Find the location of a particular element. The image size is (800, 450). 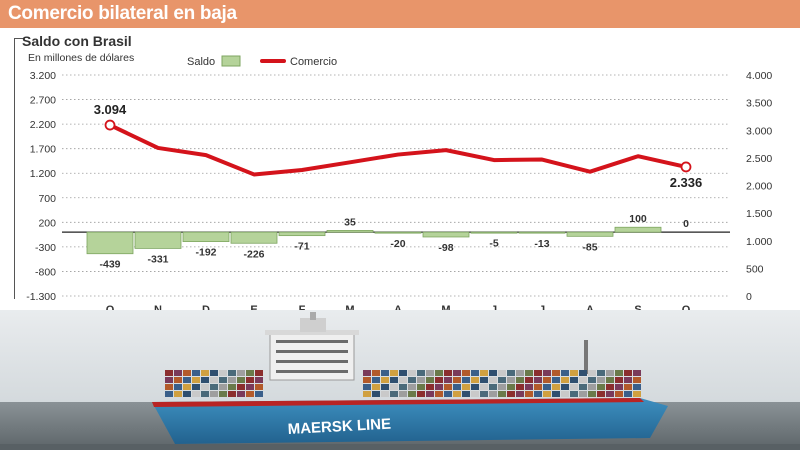

left-axis-tick-label: -300 is located at coordinates (45, 248).